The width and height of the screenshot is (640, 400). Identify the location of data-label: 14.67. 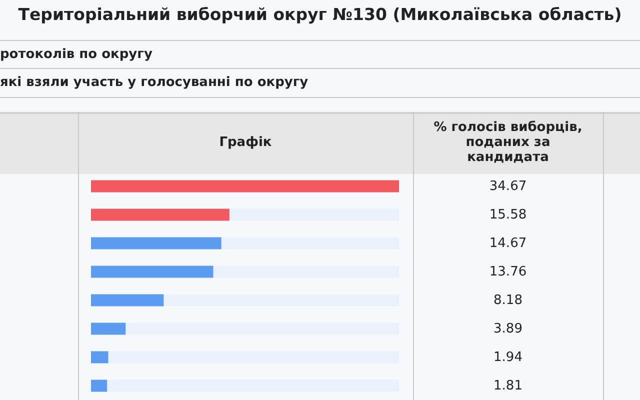
(508, 243).